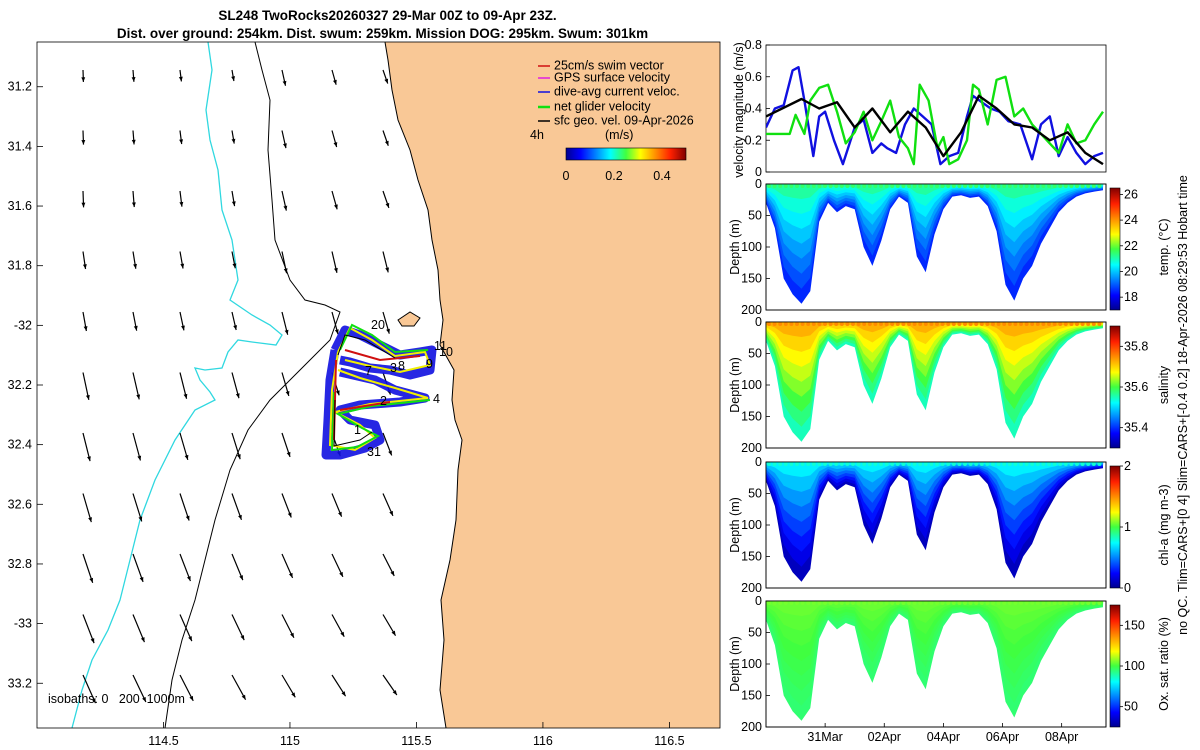 Image resolution: width=1200 pixels, height=750 pixels. Describe the element at coordinates (1061, 737) in the screenshot. I see `oxygen-xtick-label: 08Apr` at that location.